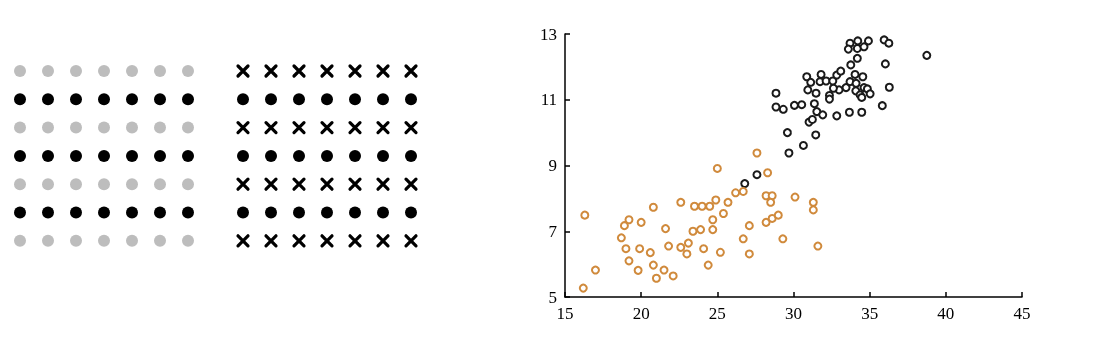  What do you see at coordinates (870, 313) in the screenshot?
I see `x-tick-label: 35` at bounding box center [870, 313].